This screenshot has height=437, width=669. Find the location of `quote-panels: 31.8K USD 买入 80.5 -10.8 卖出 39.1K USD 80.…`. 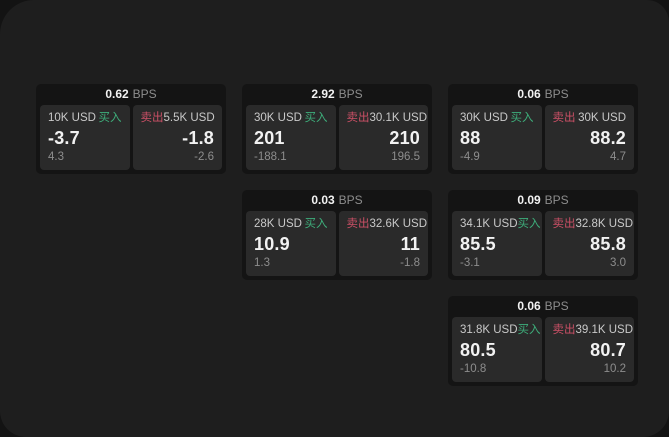

quote-panels: 31.8K USD 买入 80.5 -10.8 卖出 39.1K USD 80.… is located at coordinates (543, 349).